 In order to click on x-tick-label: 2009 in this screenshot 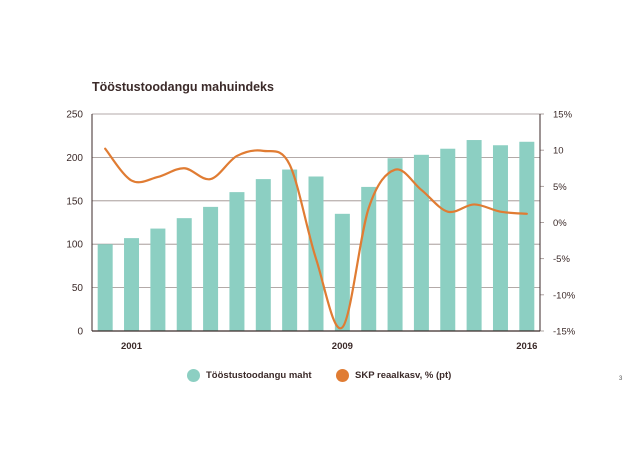, I will do `click(342, 346)`.